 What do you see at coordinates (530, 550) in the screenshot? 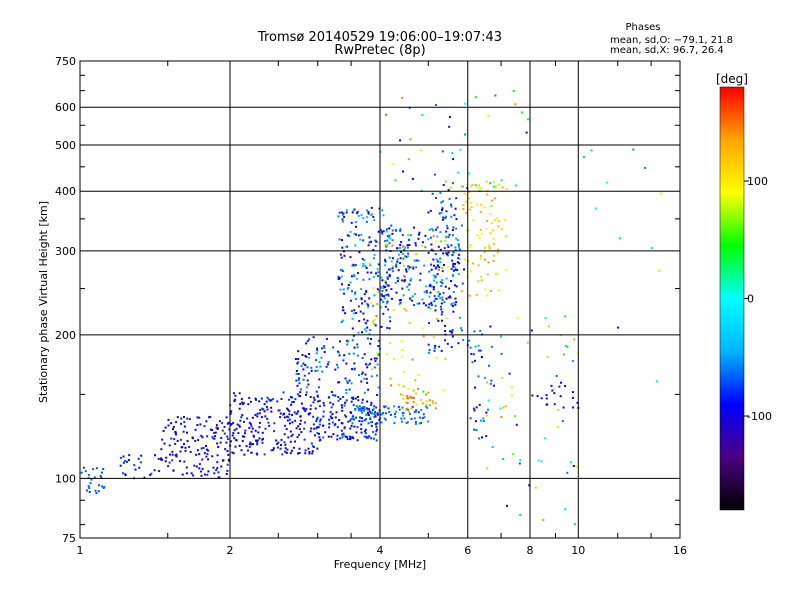
I see `x-tick-label: 8` at bounding box center [530, 550].